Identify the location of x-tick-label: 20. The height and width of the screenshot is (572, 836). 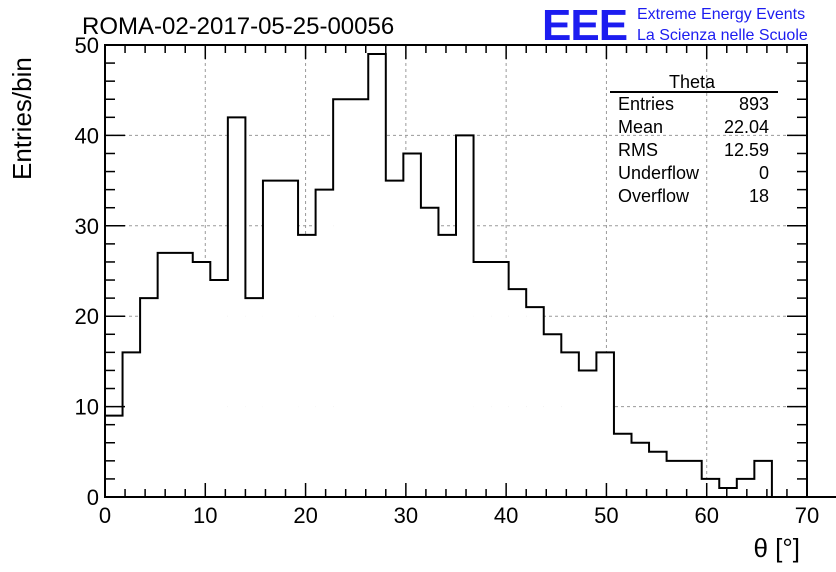
(305, 515).